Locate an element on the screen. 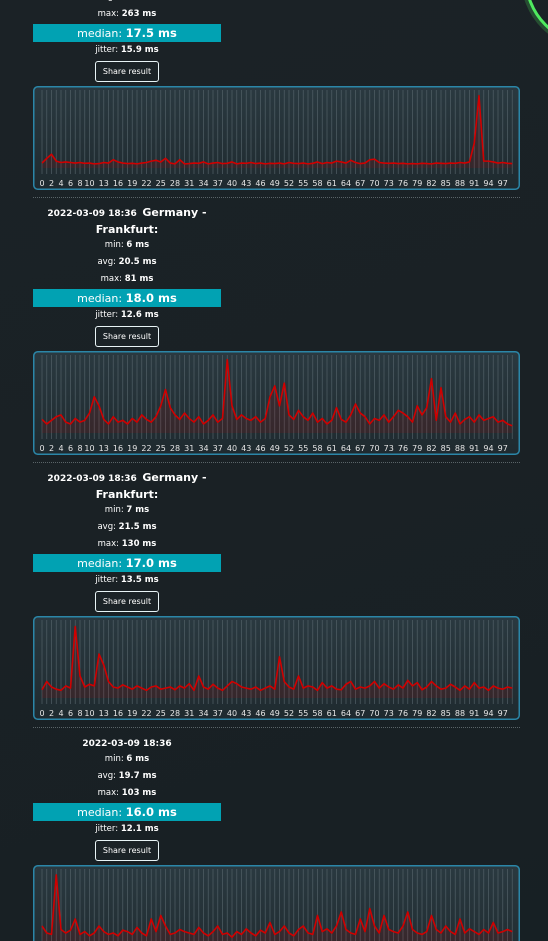 Image resolution: width=548 pixels, height=941 pixels. x-tick-label: 49 is located at coordinates (275, 713).